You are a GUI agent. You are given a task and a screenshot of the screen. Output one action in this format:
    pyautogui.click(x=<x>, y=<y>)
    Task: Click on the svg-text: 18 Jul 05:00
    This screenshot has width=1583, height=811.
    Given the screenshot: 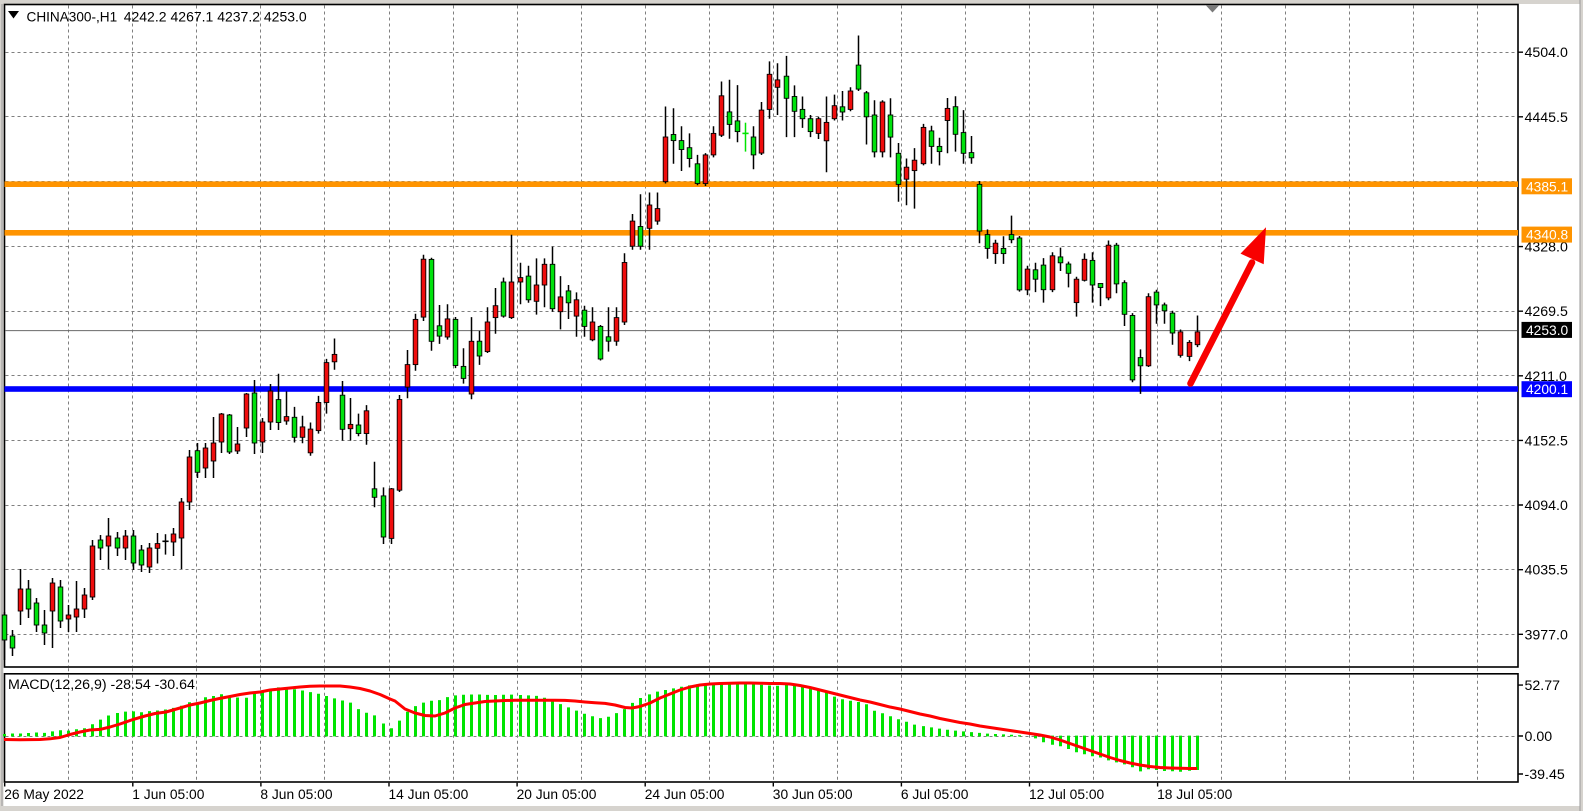 What is the action you would take?
    pyautogui.click(x=1195, y=794)
    